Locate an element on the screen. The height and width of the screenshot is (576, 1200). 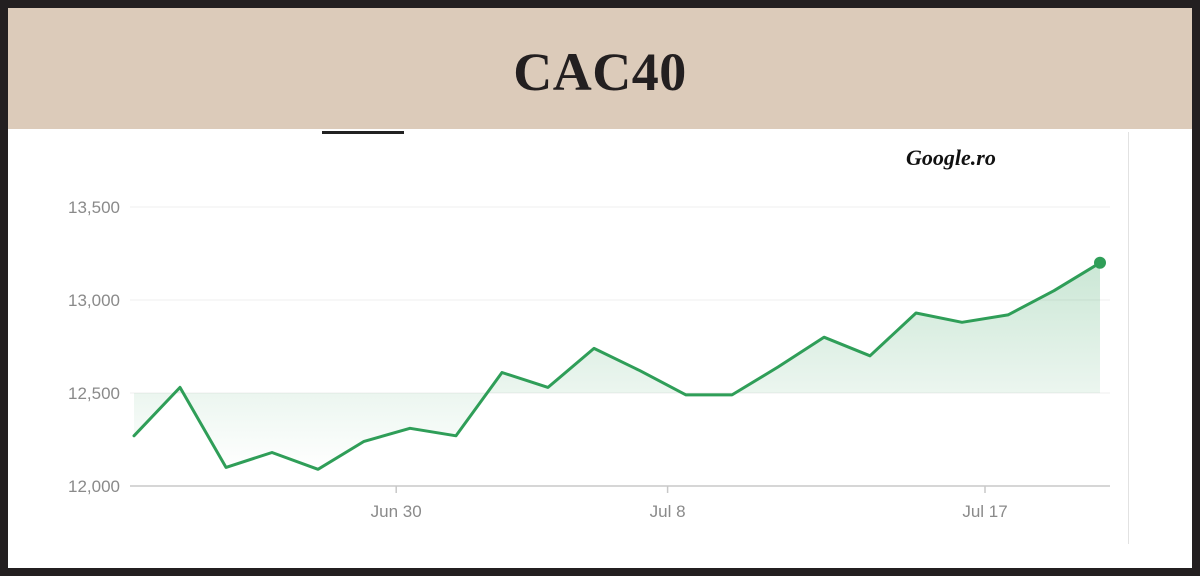
x-tick-label: Jul 17 is located at coordinates (984, 511).